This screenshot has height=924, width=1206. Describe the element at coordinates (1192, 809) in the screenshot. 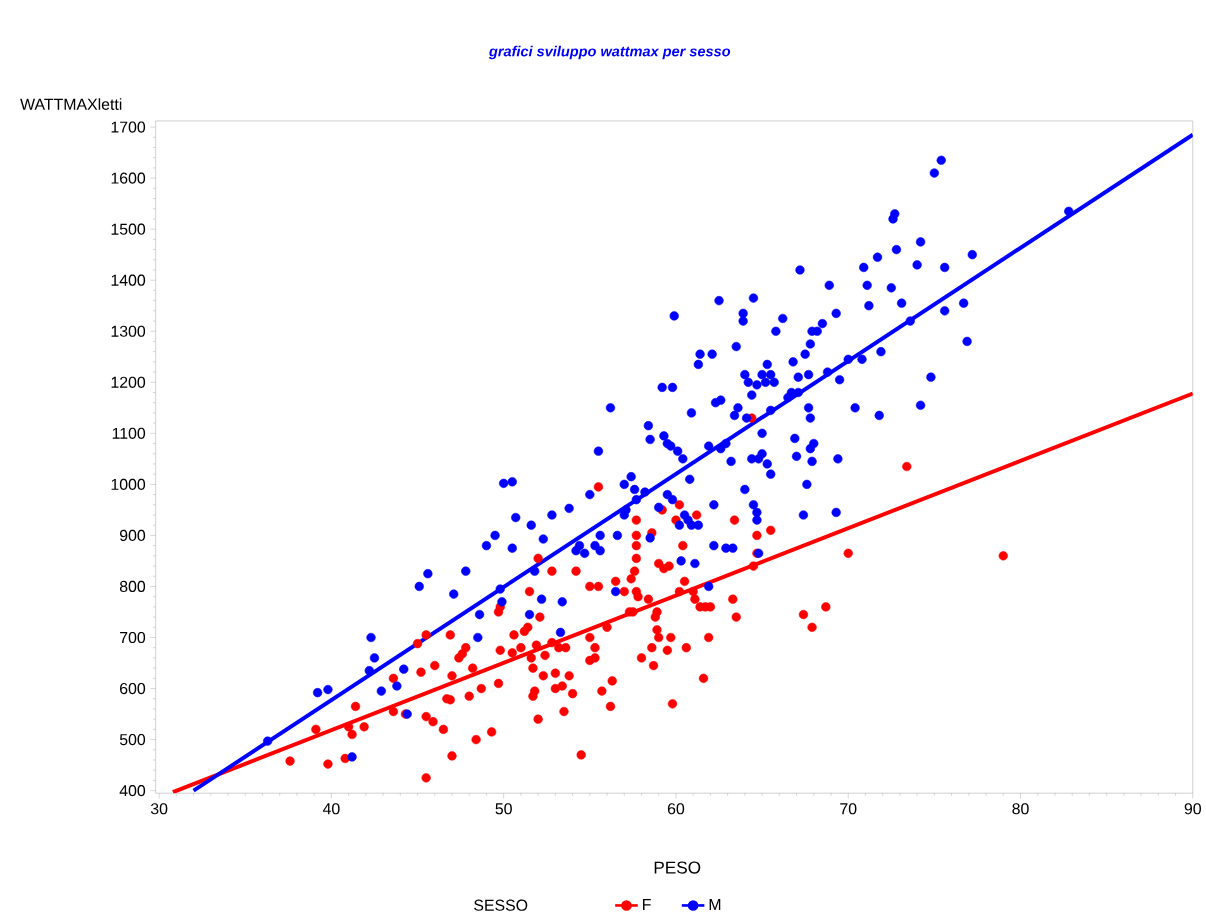

I see `x-tick-label: 90` at that location.